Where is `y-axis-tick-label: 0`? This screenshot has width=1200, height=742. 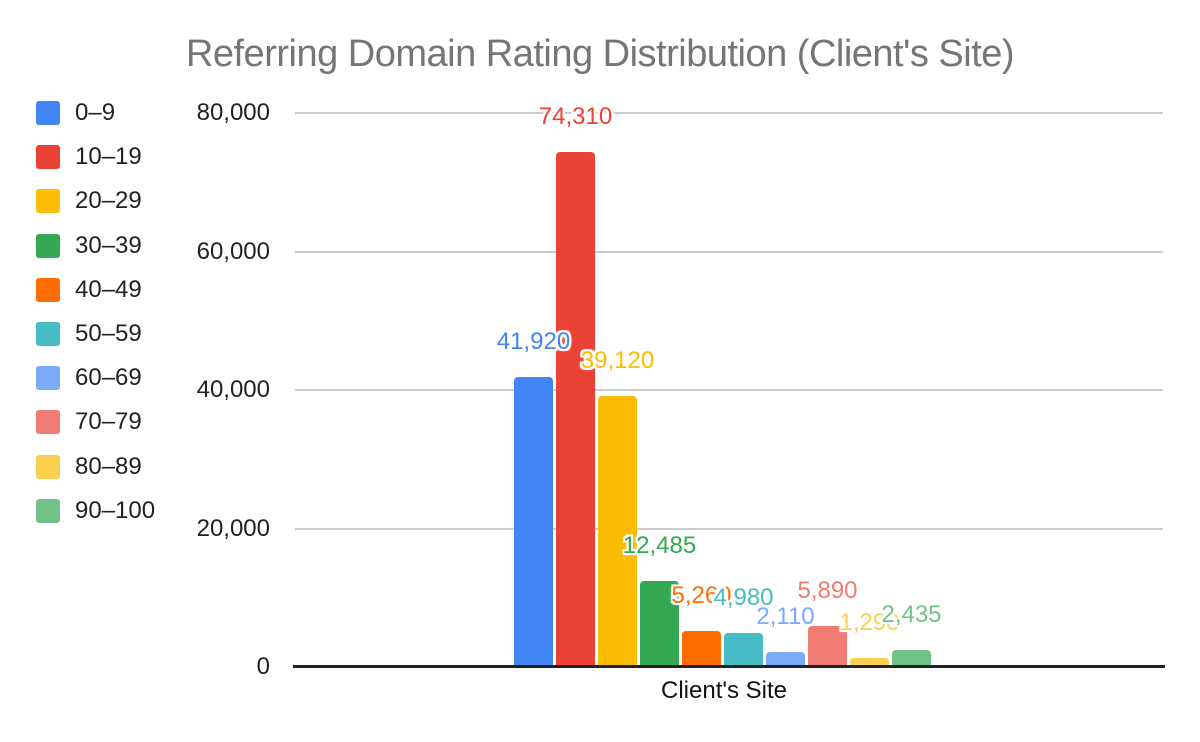 y-axis-tick-label: 0 is located at coordinates (263, 666).